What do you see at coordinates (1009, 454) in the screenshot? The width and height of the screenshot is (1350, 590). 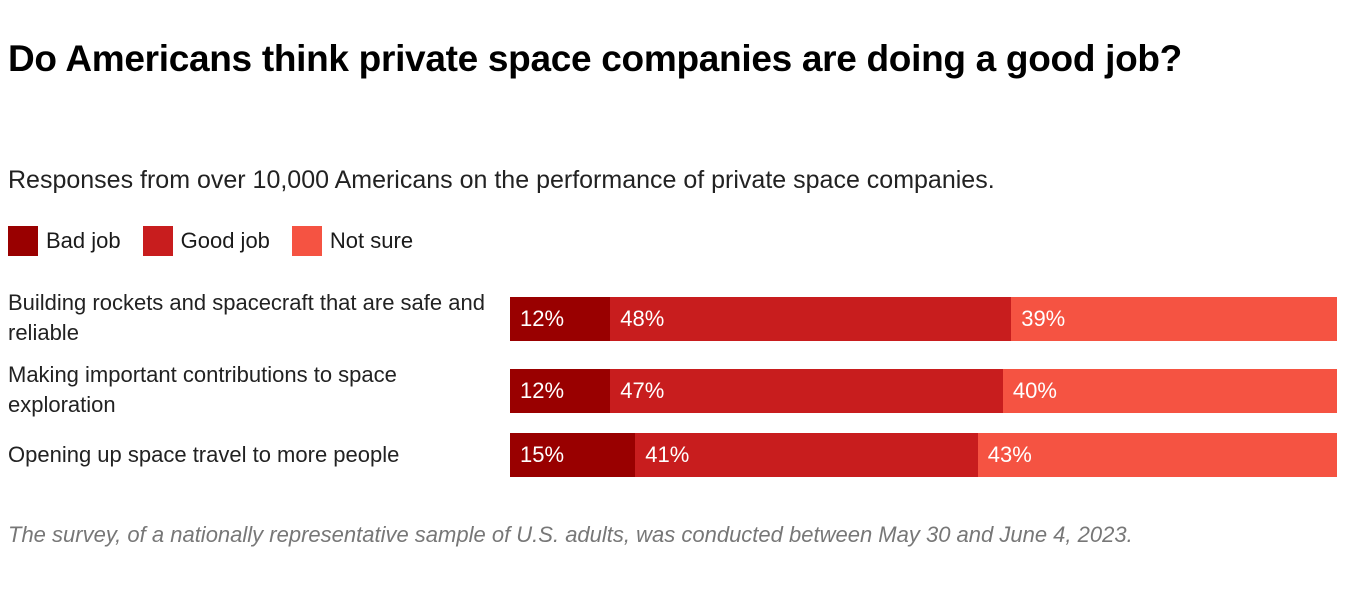 I see `data-label: 43%` at bounding box center [1009, 454].